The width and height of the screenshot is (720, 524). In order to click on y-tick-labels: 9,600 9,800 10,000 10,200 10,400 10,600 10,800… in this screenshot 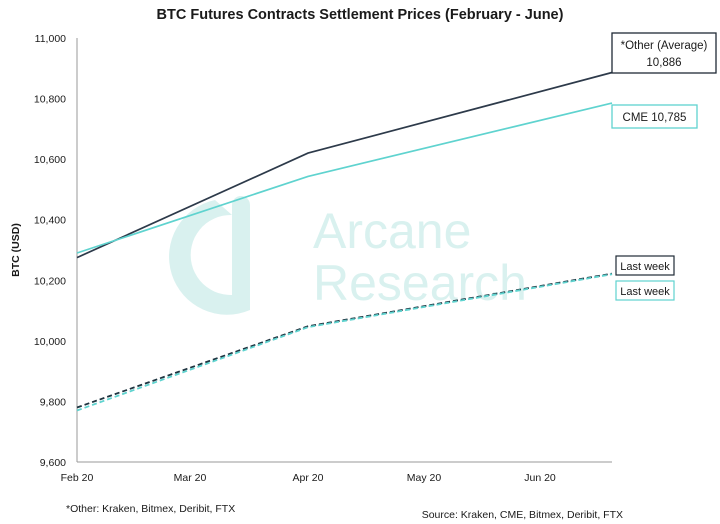, I will do `click(50, 251)`.